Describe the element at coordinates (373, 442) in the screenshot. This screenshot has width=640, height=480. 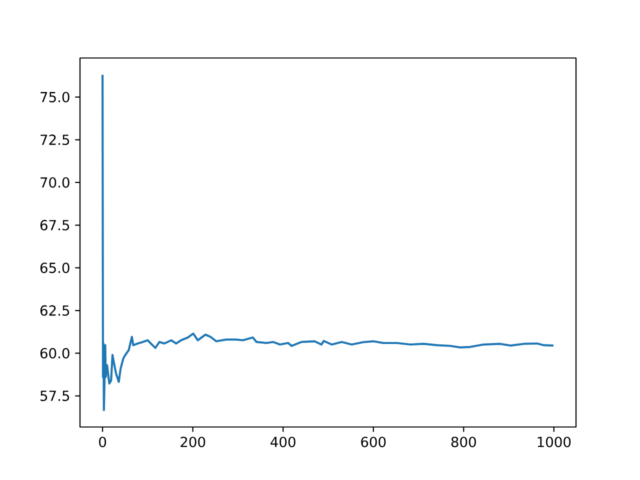
I see `x-tick-label: 600` at that location.